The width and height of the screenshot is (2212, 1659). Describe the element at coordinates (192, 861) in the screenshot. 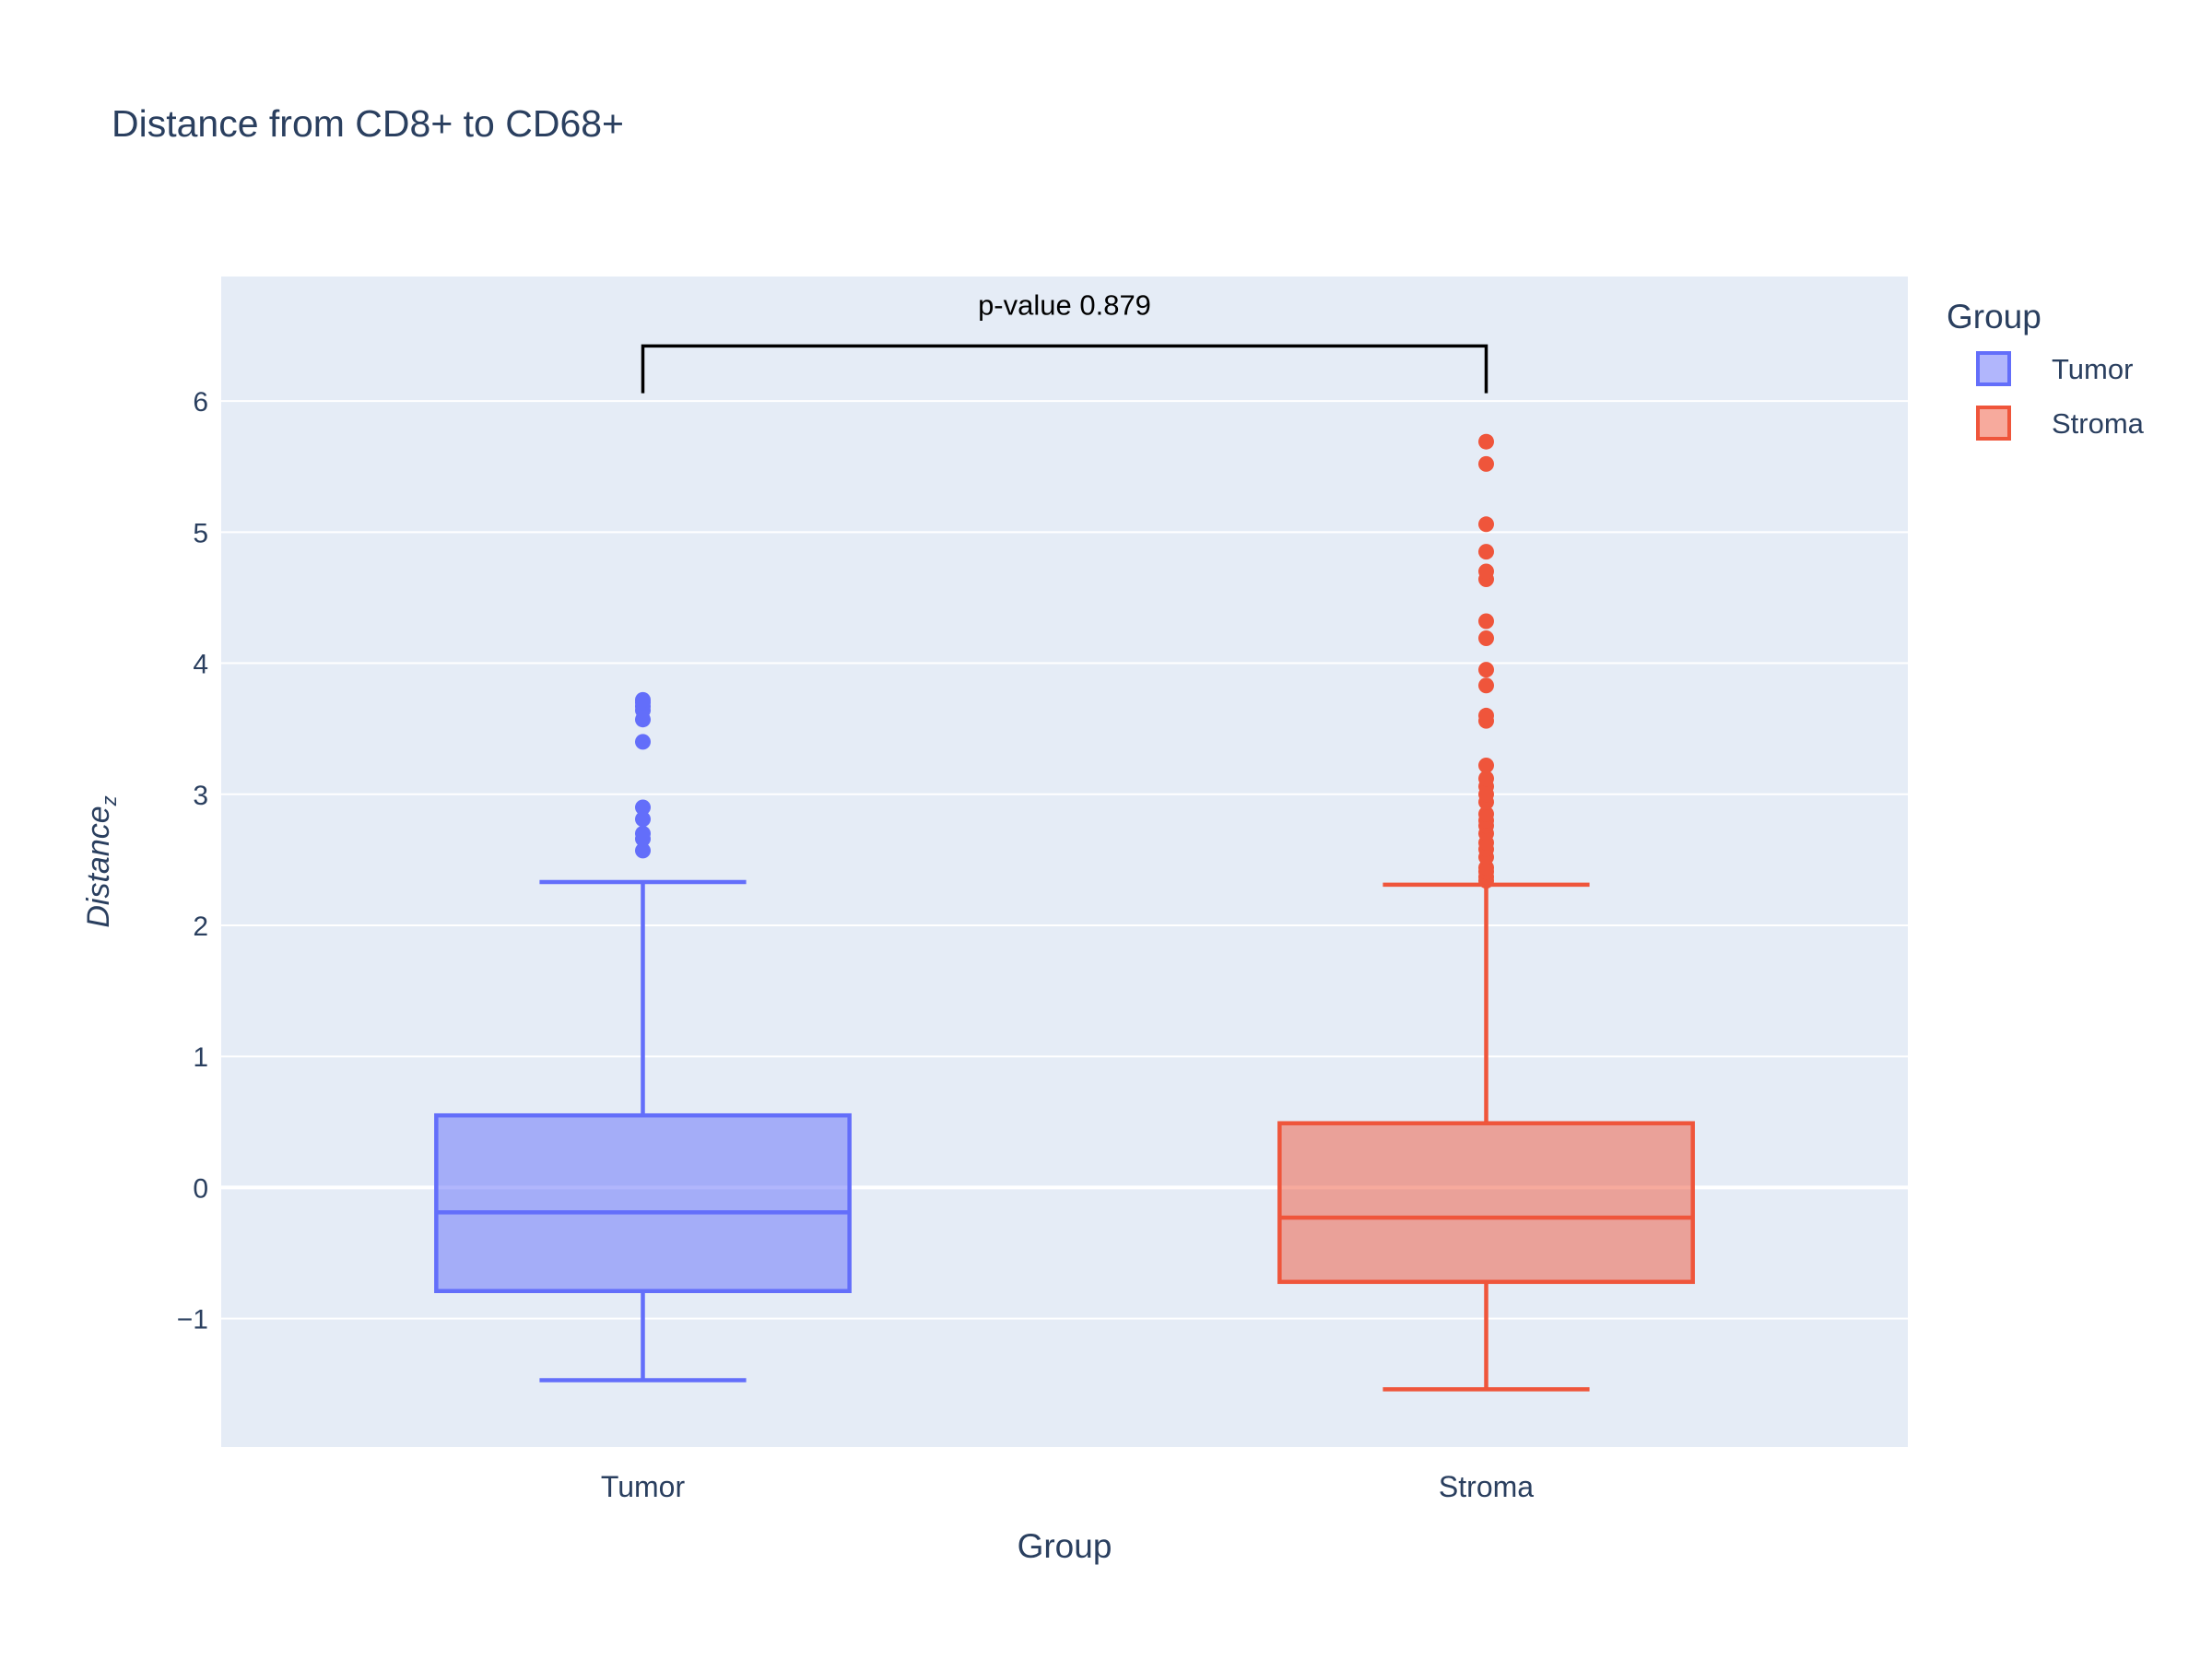

I see `y-axis-ticks: −1 0 1 2 3 4 5 6` at that location.